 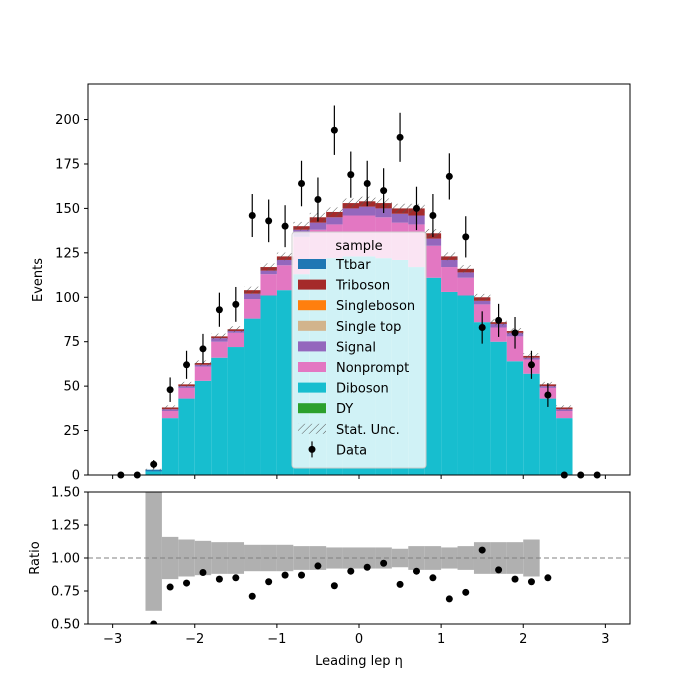 I want to click on x-tick-label: 2, so click(x=523, y=639).